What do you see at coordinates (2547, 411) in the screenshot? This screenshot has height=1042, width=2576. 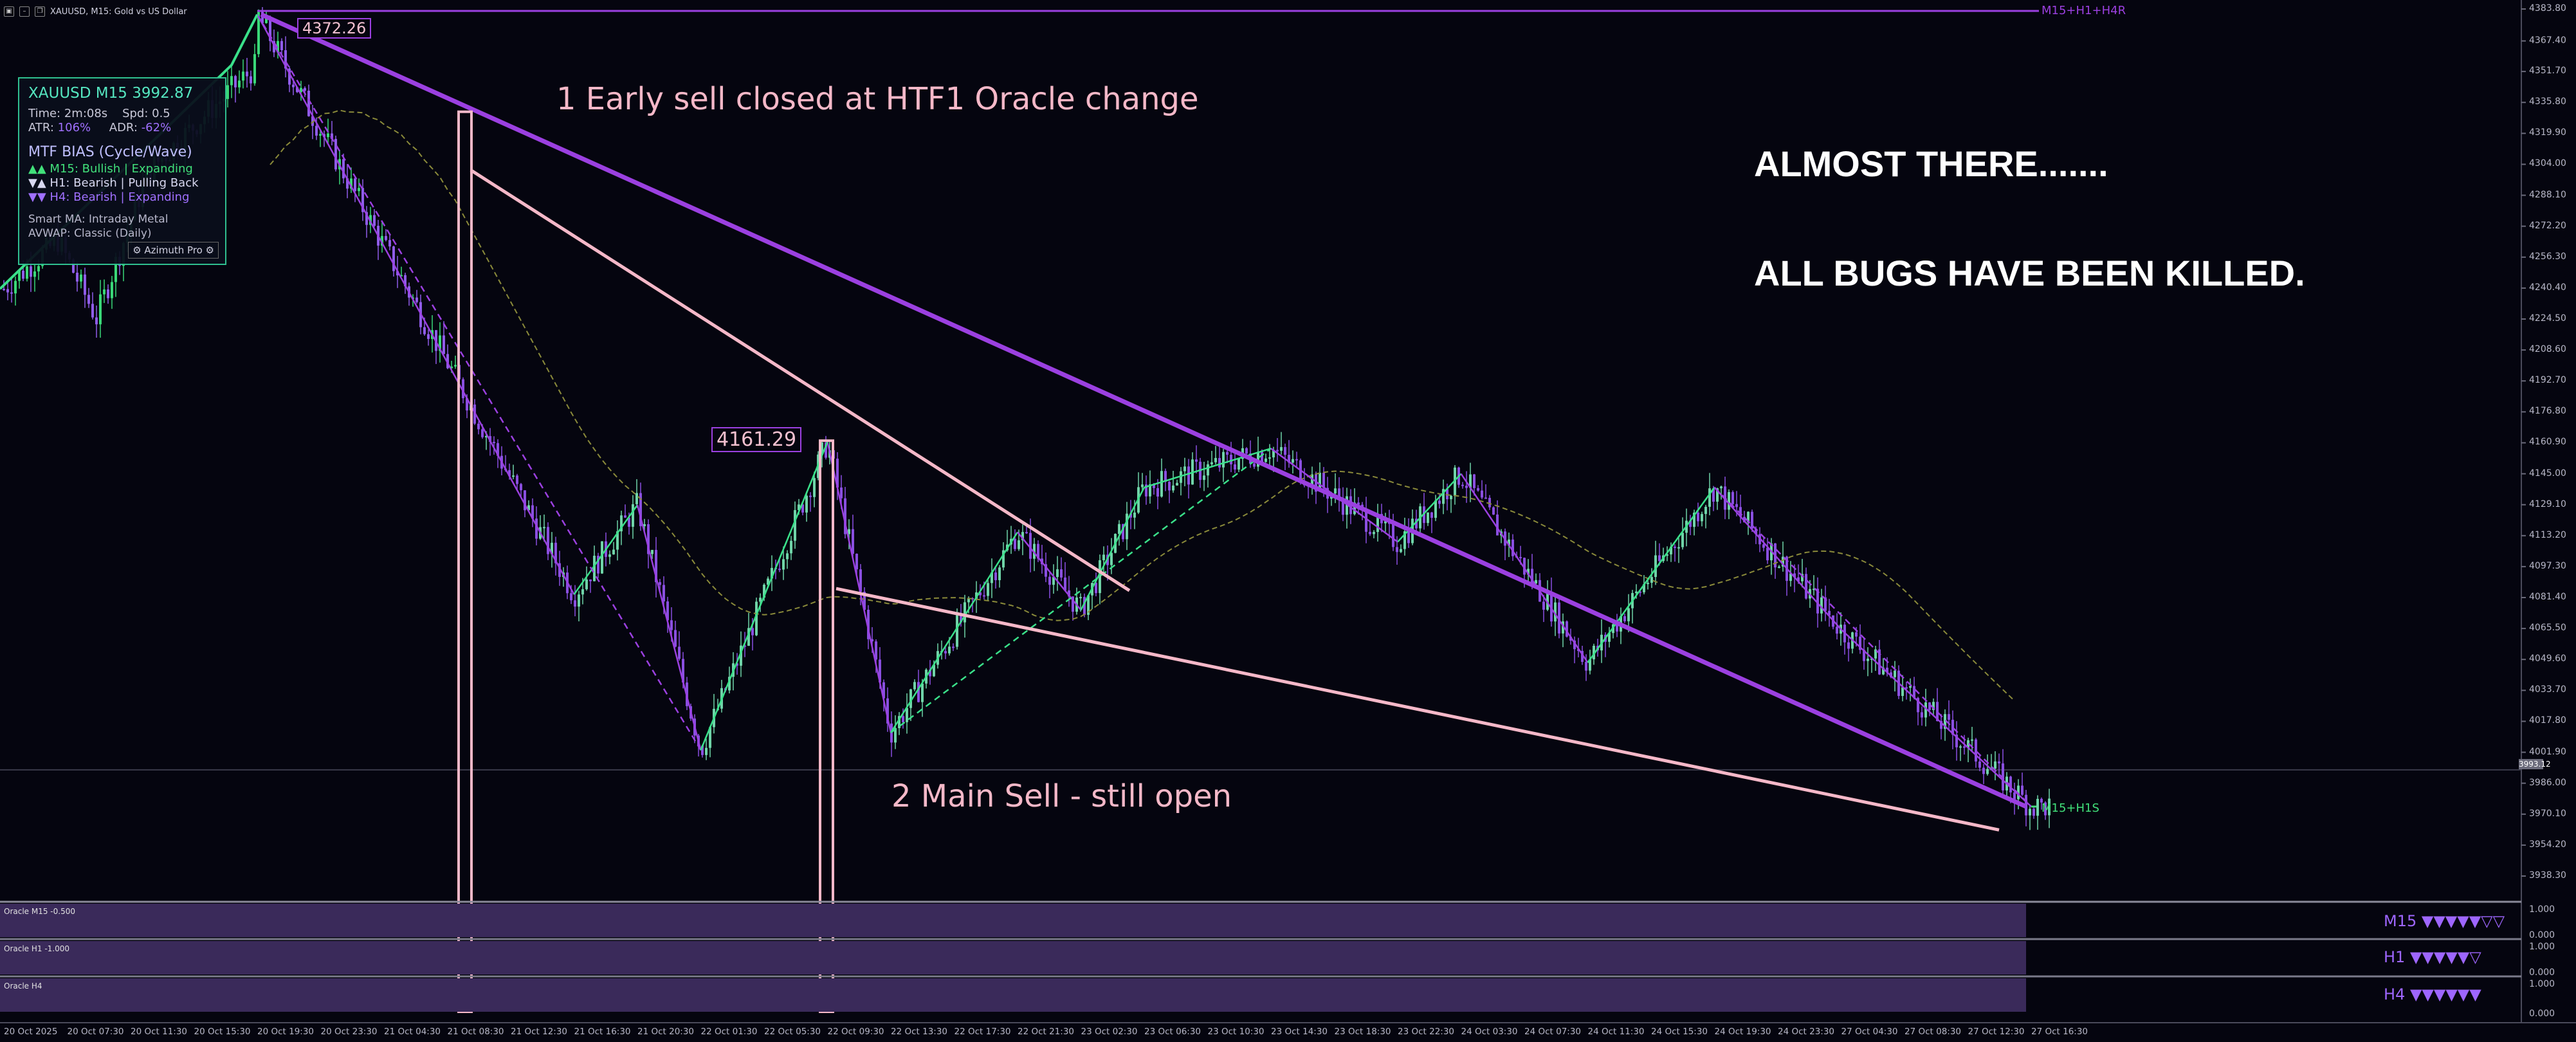 I see `price-tick-label: 4176.80` at bounding box center [2547, 411].